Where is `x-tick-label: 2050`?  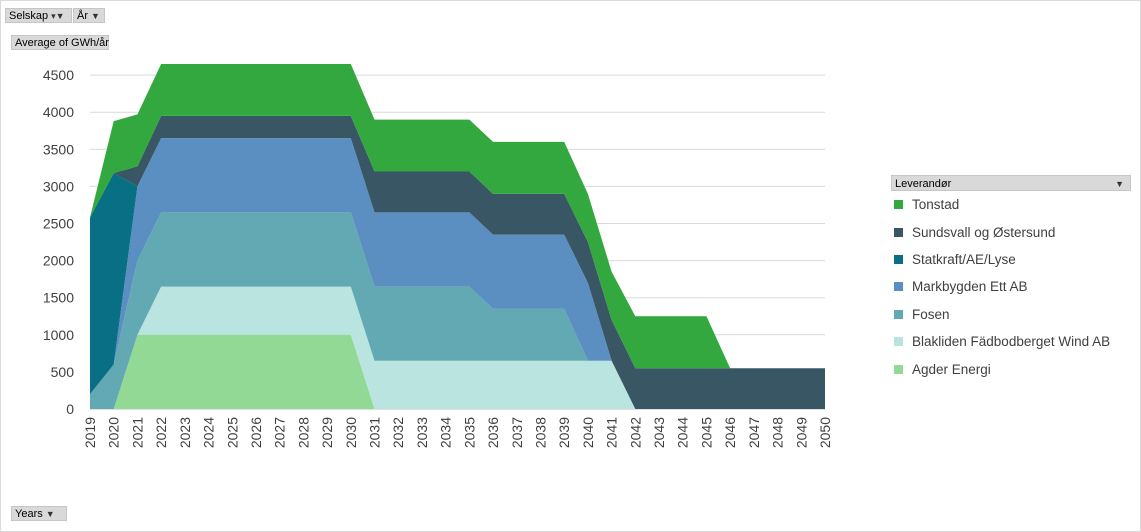
x-tick-label: 2050 is located at coordinates (825, 432).